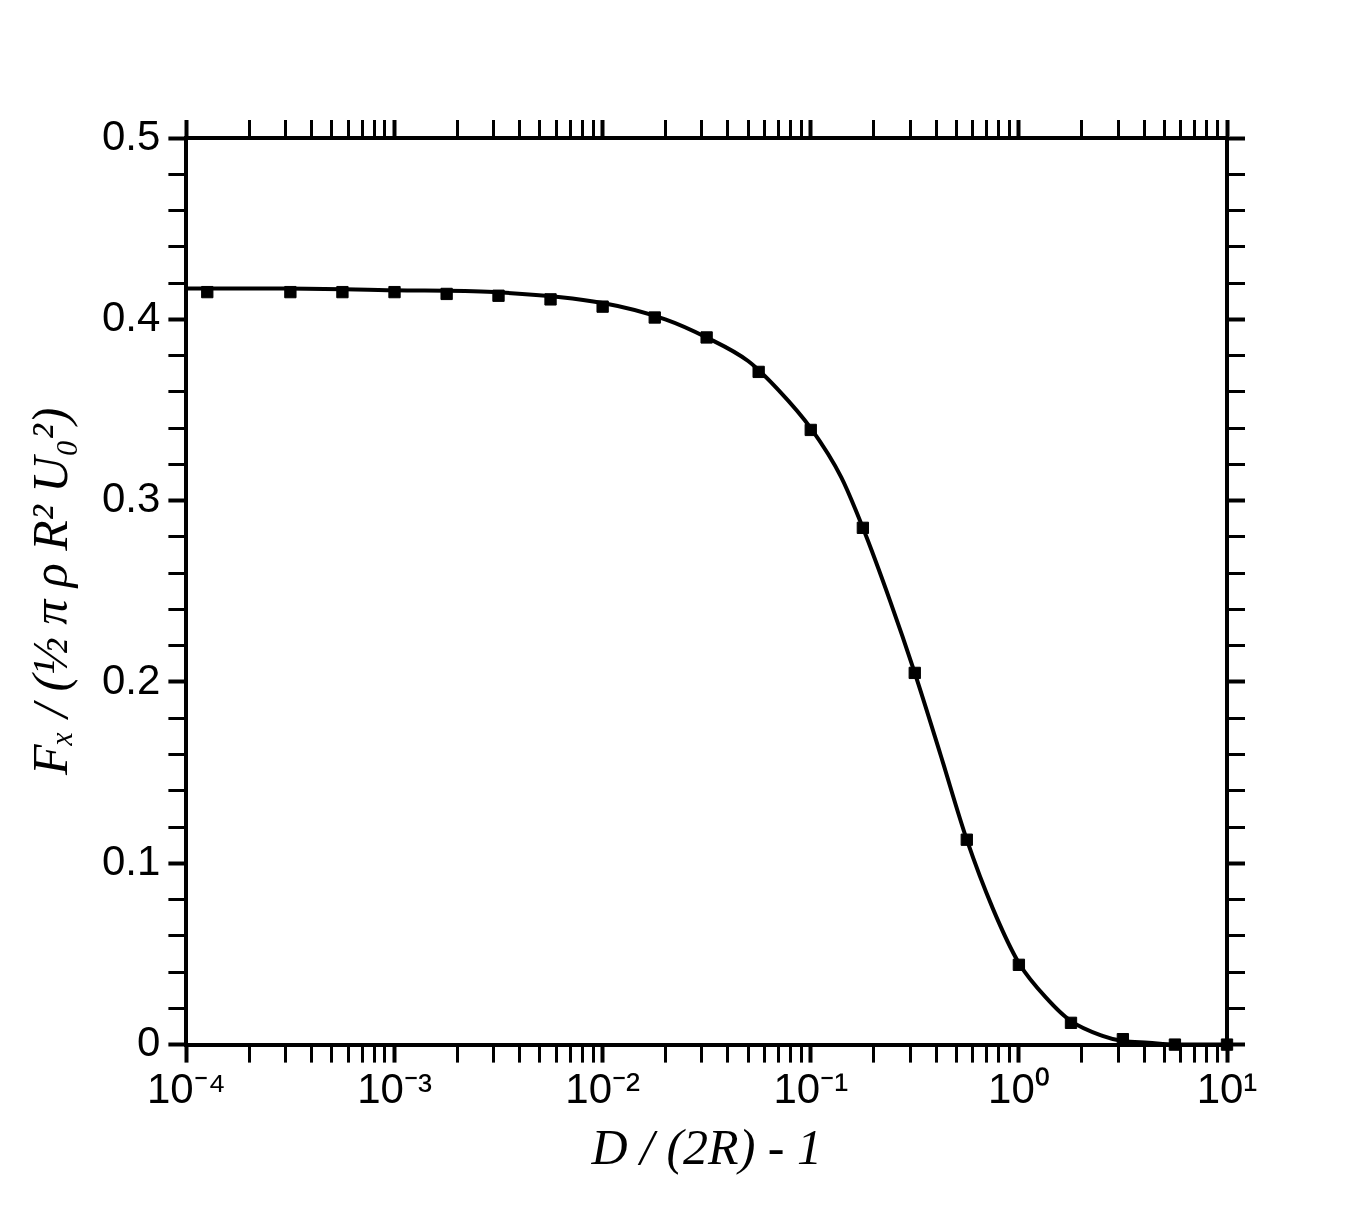 This screenshot has width=1355, height=1205. I want to click on x-tick-label: 10¹, so click(1227, 1089).